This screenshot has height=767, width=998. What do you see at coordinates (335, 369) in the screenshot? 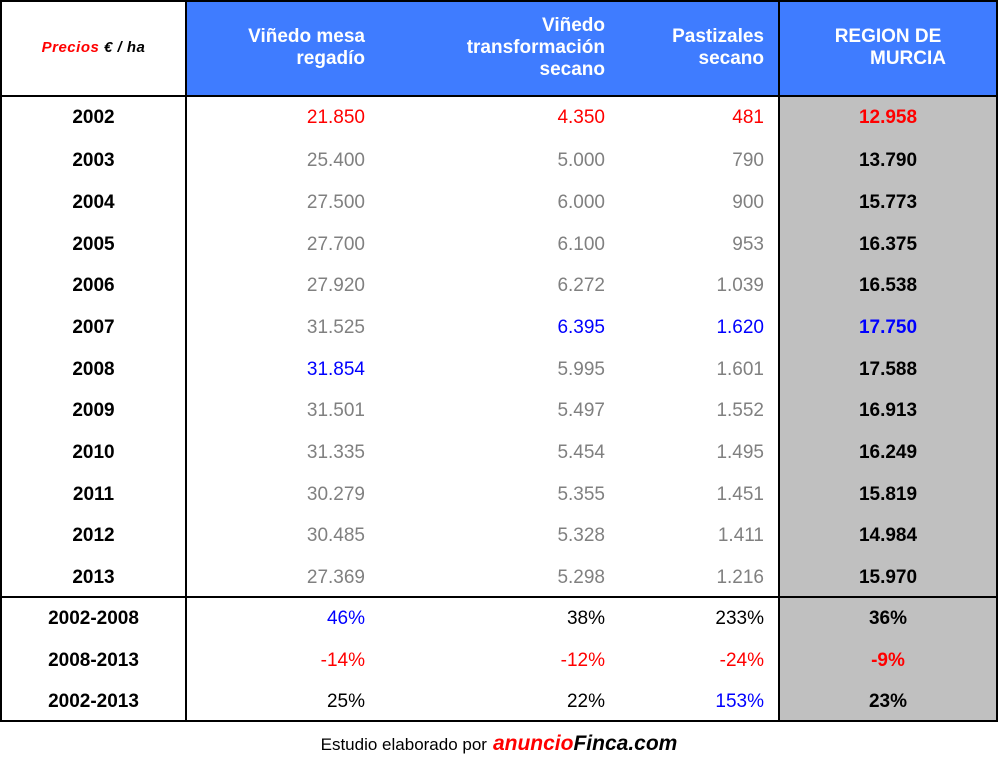
I see `value-cell-v1: 31.854` at bounding box center [335, 369].